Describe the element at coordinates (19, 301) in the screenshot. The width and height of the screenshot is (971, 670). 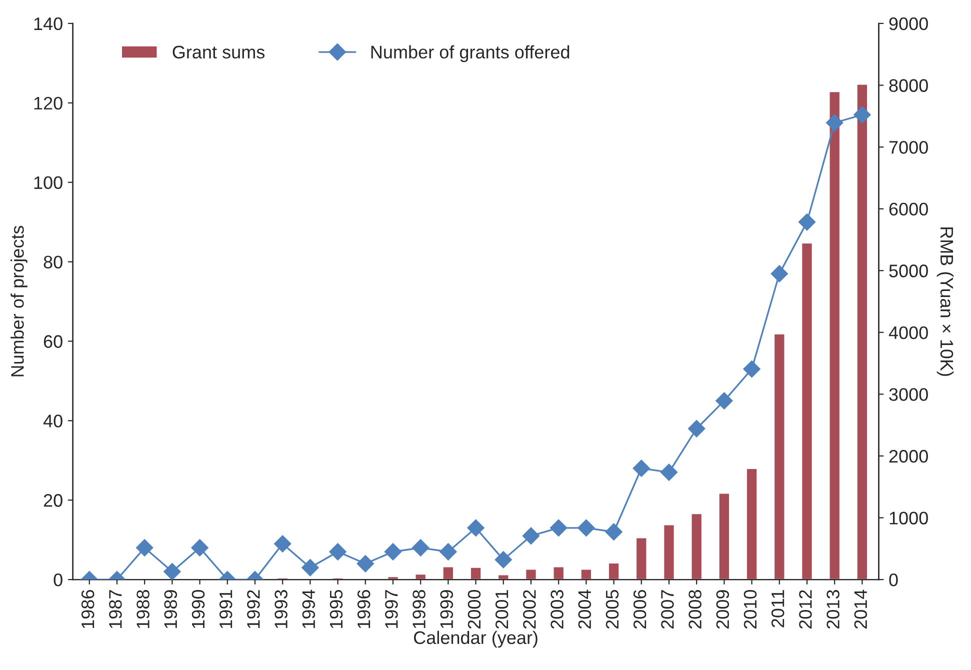
I see `y-axis-title: Number of projects` at that location.